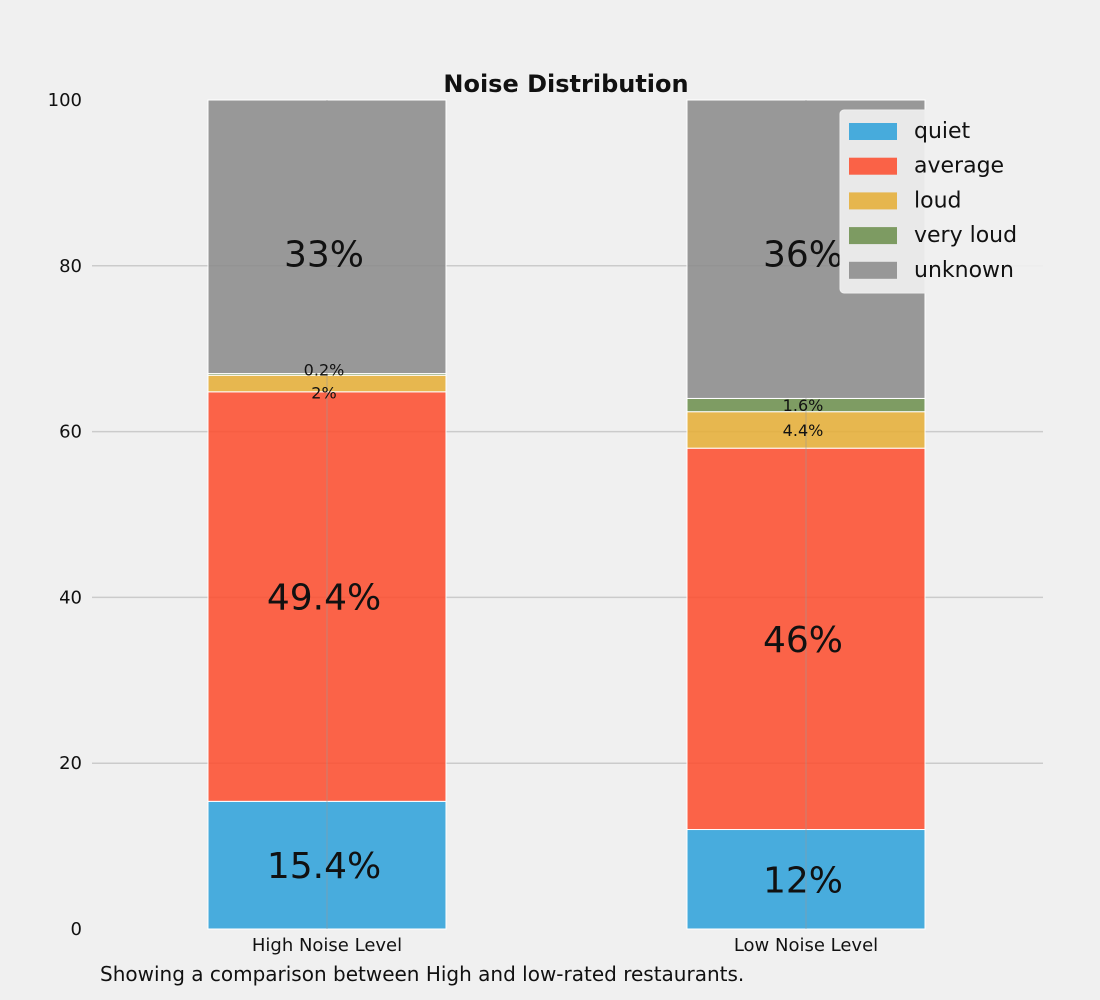 Image resolution: width=1100 pixels, height=1000 pixels. Describe the element at coordinates (803, 405) in the screenshot. I see `data-label-very-loud: 1.6%` at that location.